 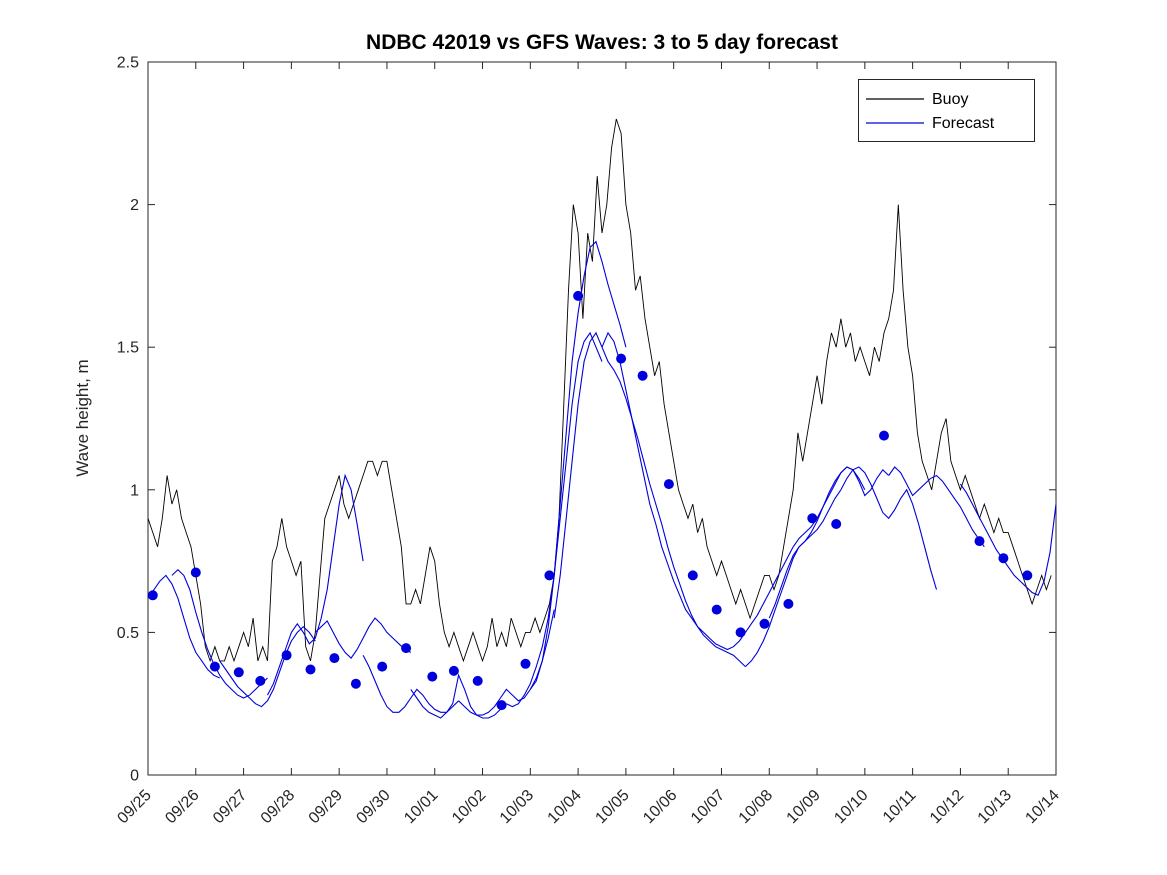 What do you see at coordinates (134, 807) in the screenshot?
I see `x-tick-label: 09/25` at bounding box center [134, 807].